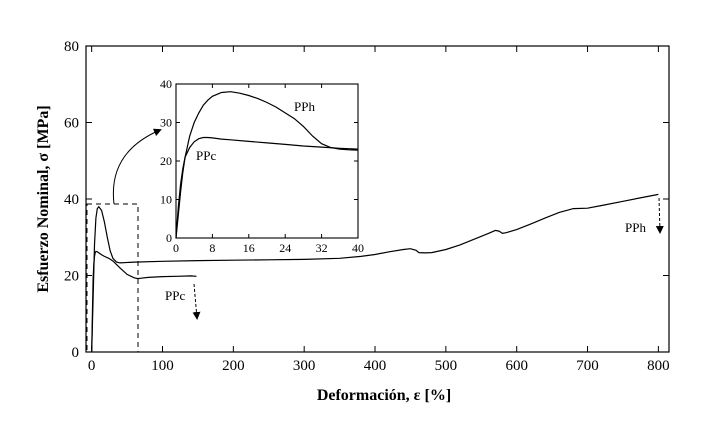 The width and height of the screenshot is (703, 444). I want to click on main-y-tick-label-0: 0, so click(76, 353).